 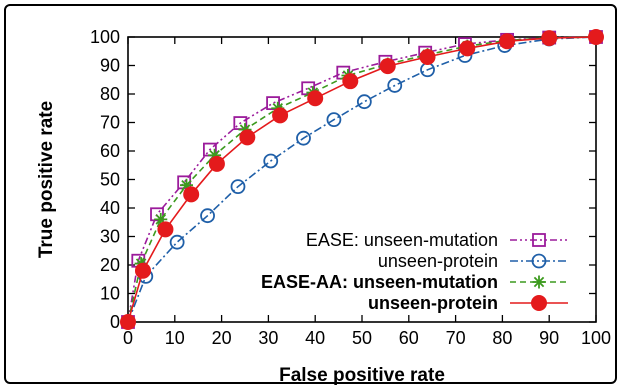 I want to click on x-tick-label: 20, so click(x=222, y=338).